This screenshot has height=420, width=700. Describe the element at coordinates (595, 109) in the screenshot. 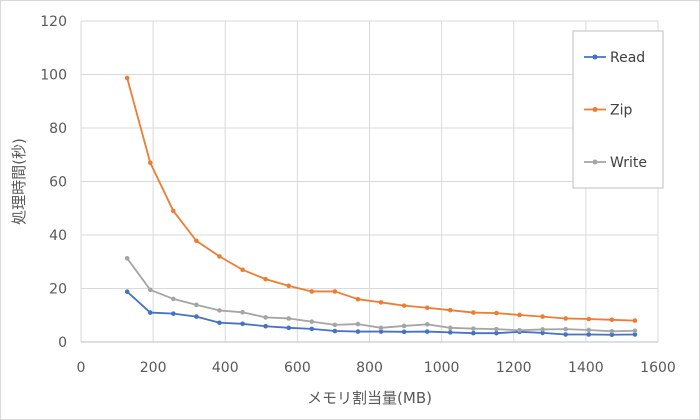

I see `legend-marker-zip` at that location.